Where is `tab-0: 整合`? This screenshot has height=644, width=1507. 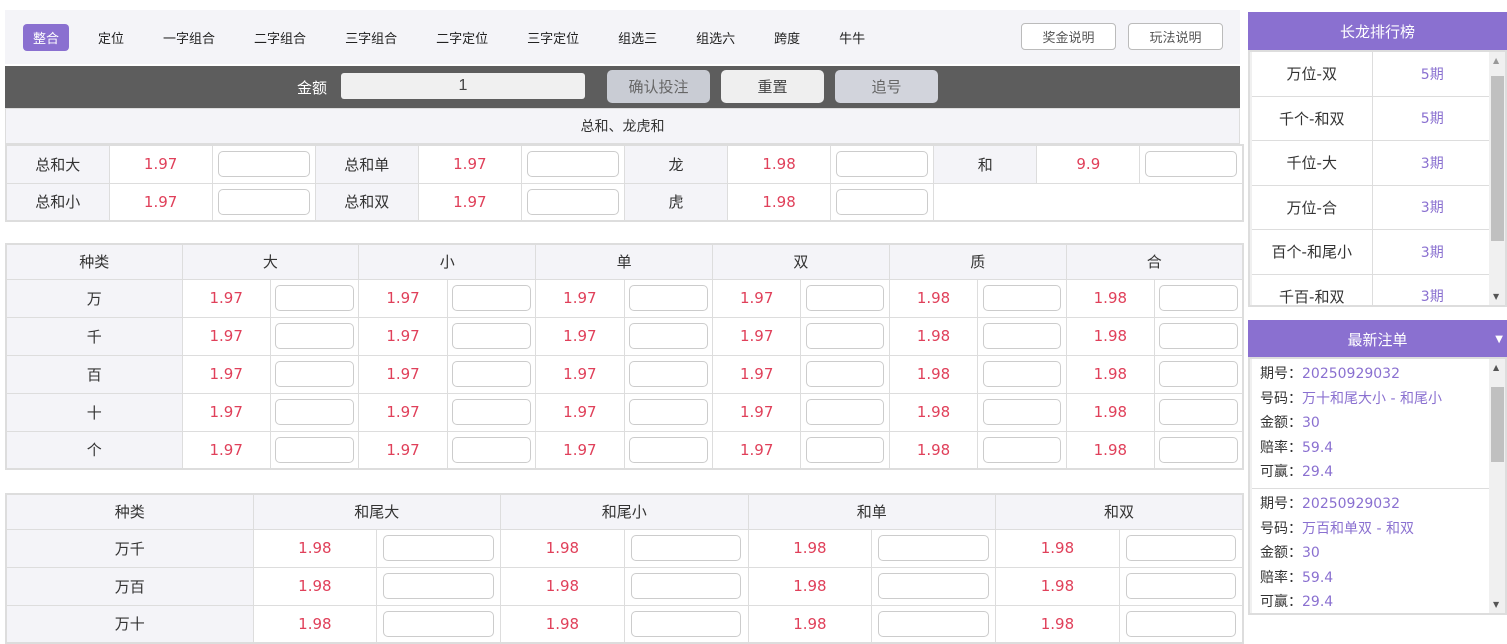
tab-0: 整合 is located at coordinates (46, 37).